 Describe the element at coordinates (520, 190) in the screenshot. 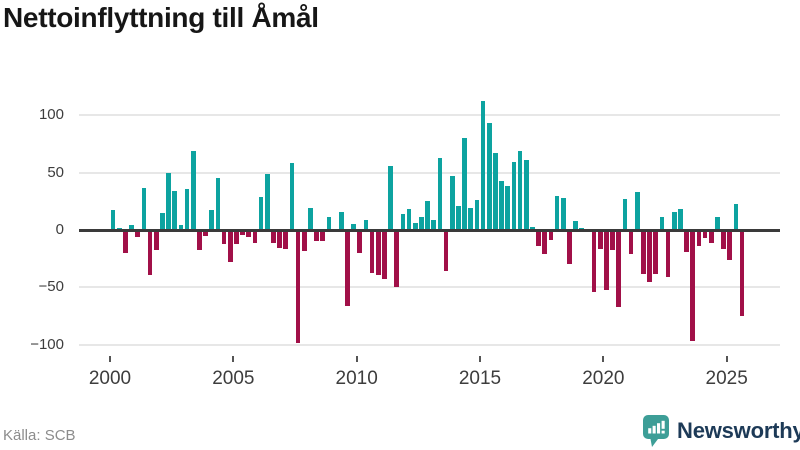

I see `bar-2016-q3` at that location.